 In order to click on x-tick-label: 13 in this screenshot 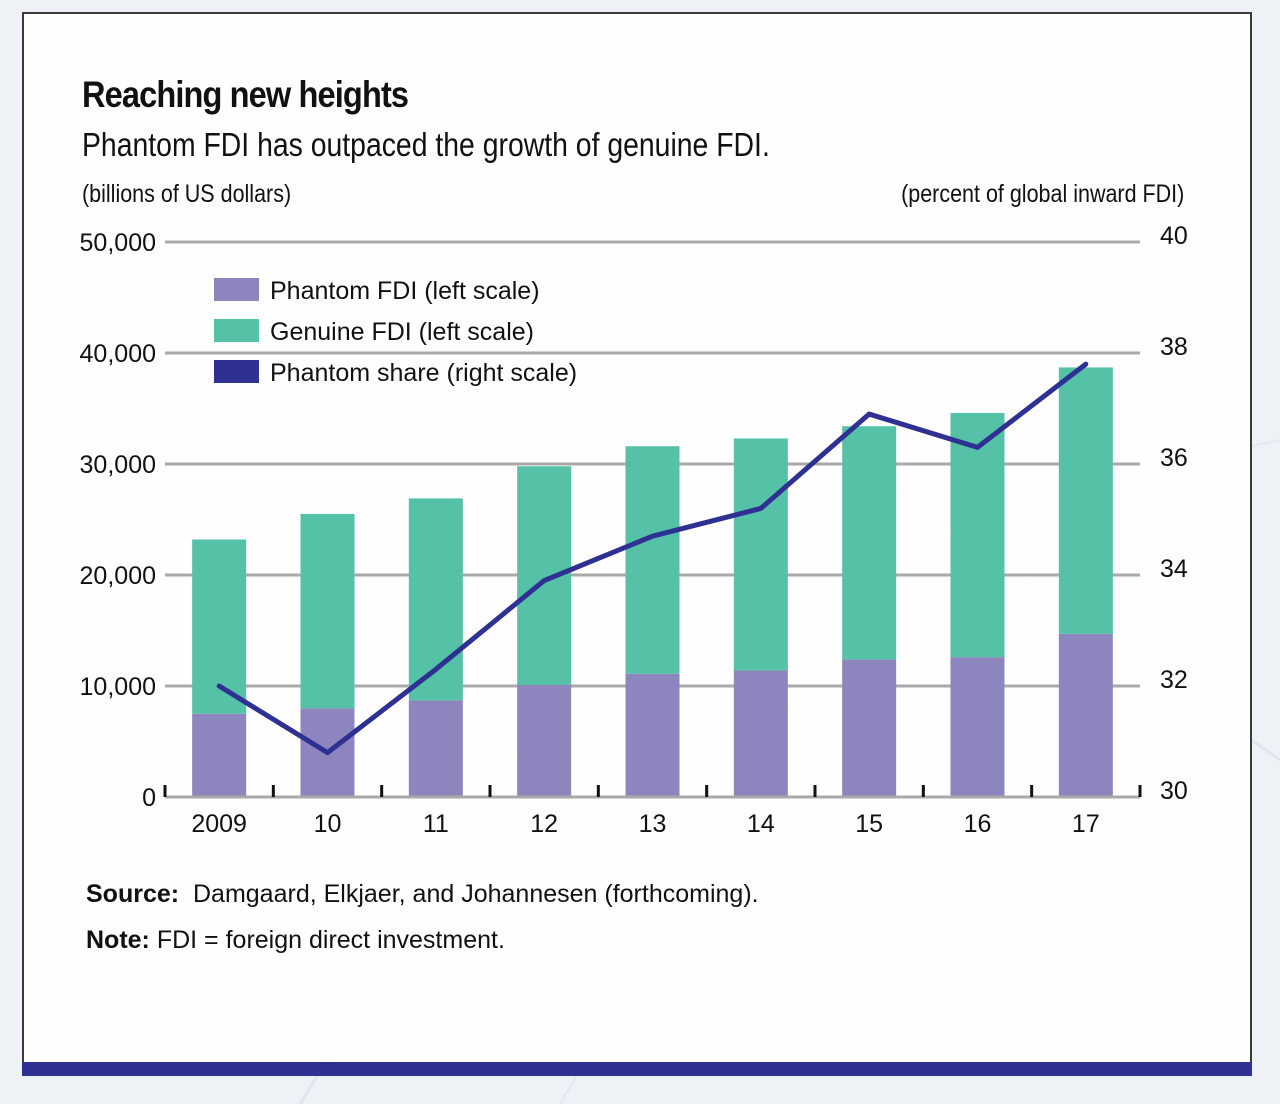, I will do `click(653, 824)`.